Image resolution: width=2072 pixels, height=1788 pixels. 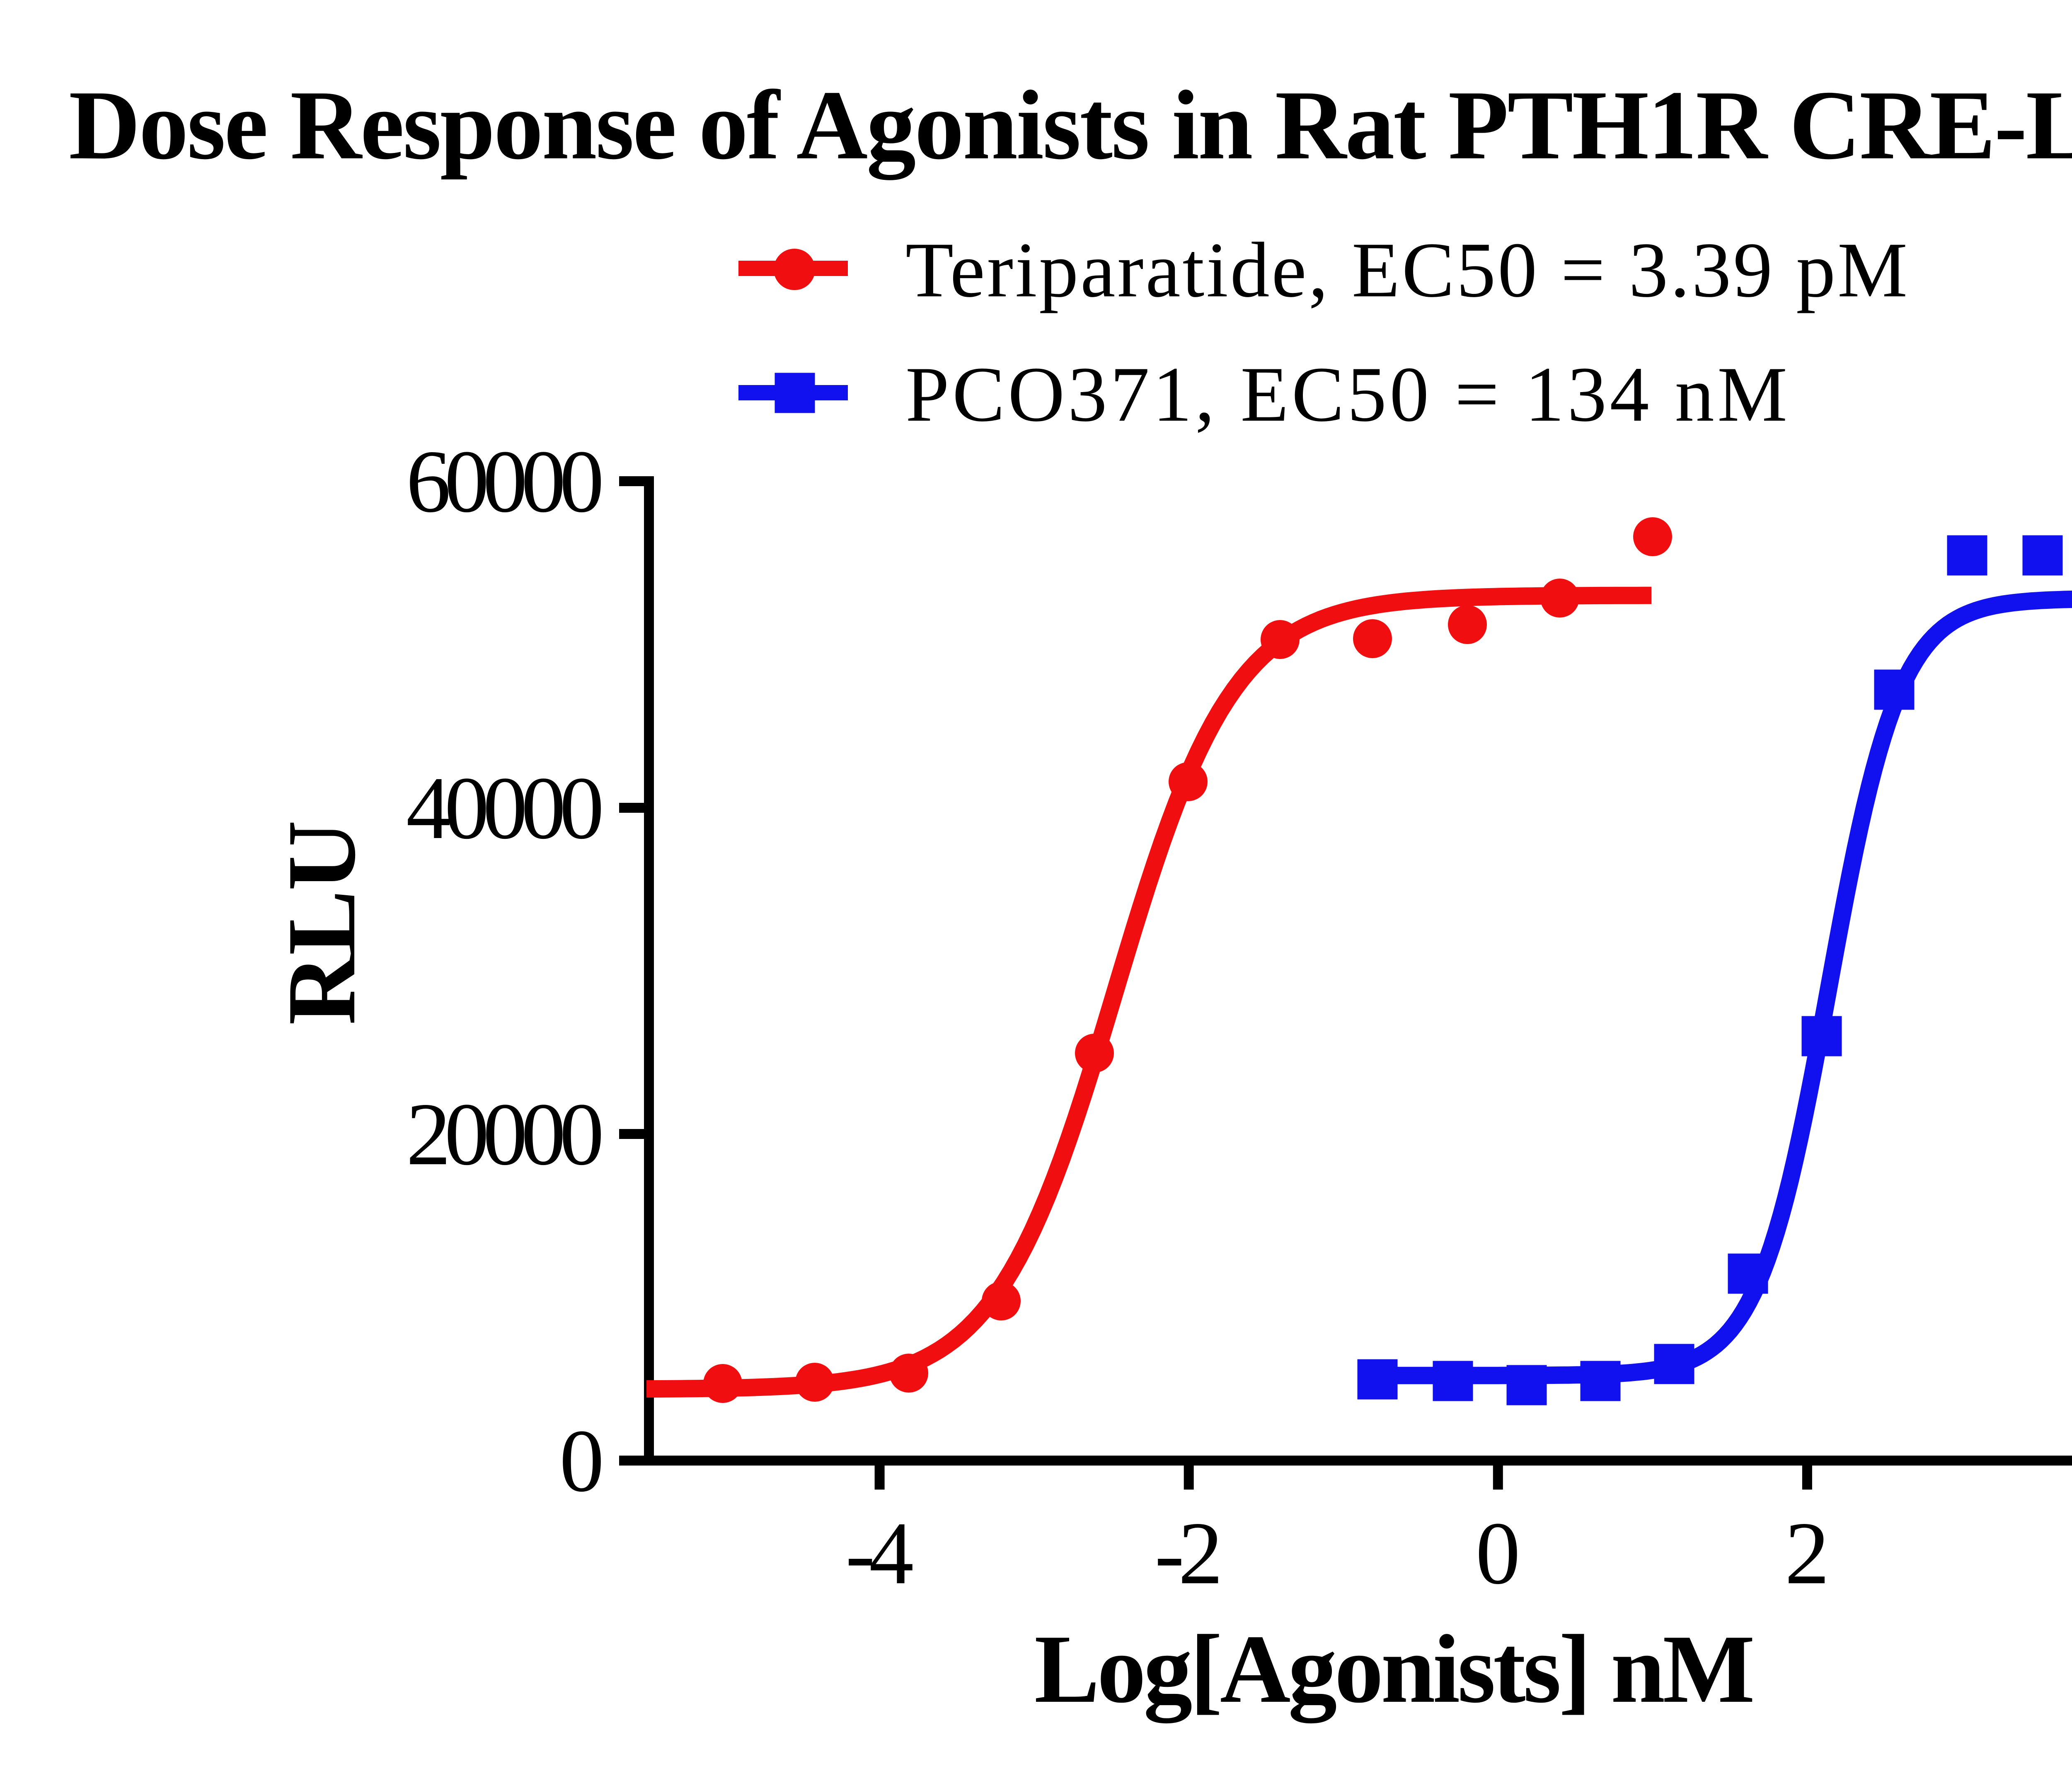 I want to click on svg-text: RLU, so click(x=322, y=923).